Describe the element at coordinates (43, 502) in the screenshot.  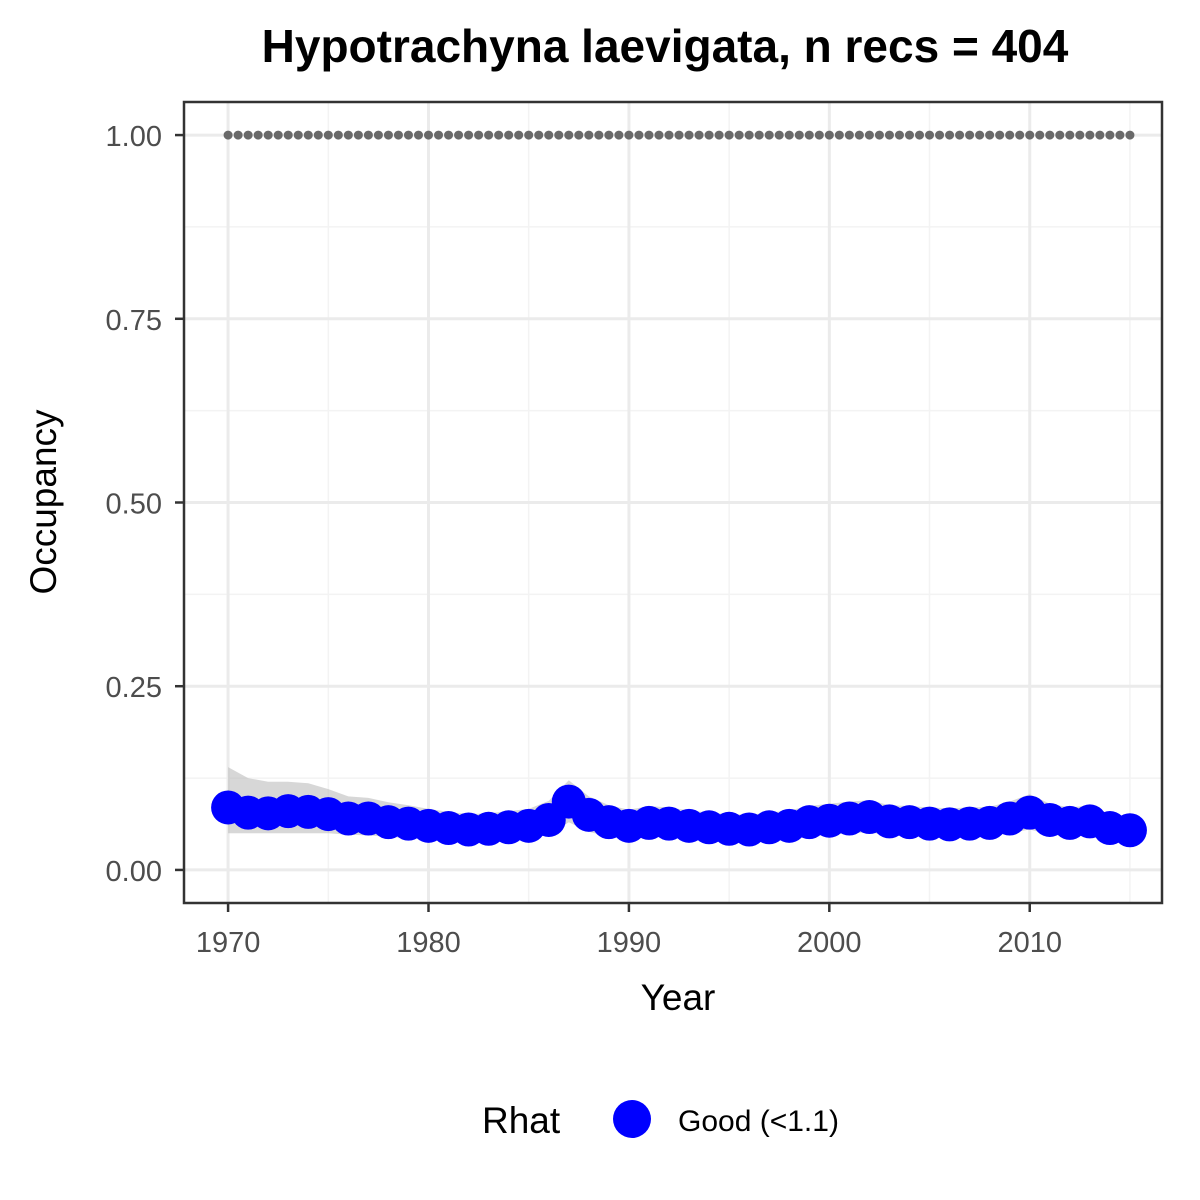
I see `y-axis-title: Occupancy` at that location.